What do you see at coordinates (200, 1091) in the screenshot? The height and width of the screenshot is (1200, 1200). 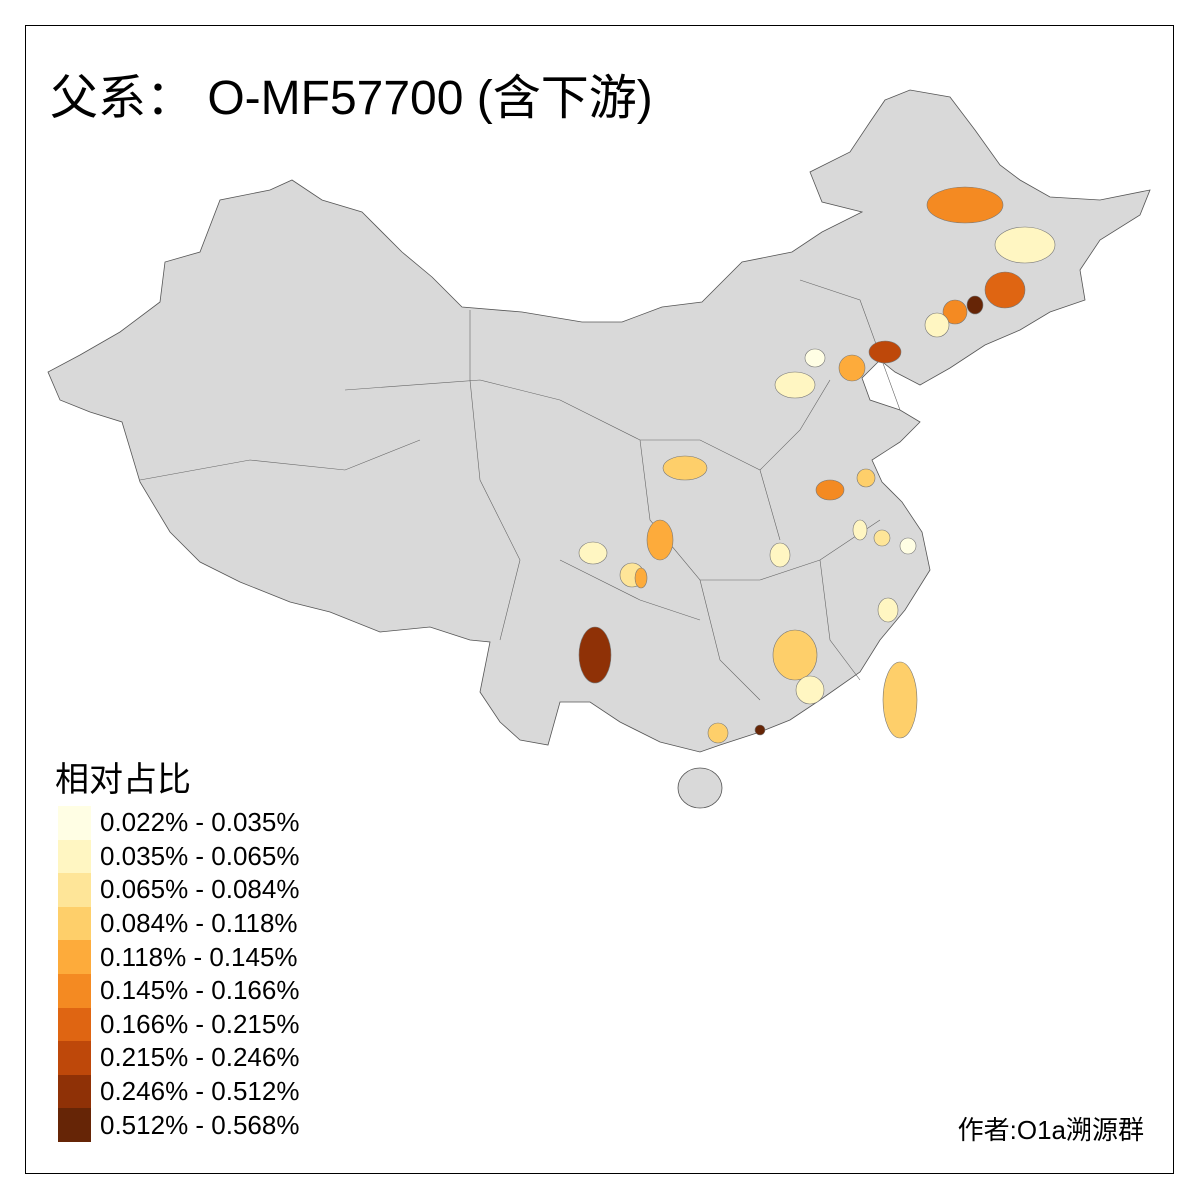 I see `legend-label: 0.246% - 0.512%` at bounding box center [200, 1091].